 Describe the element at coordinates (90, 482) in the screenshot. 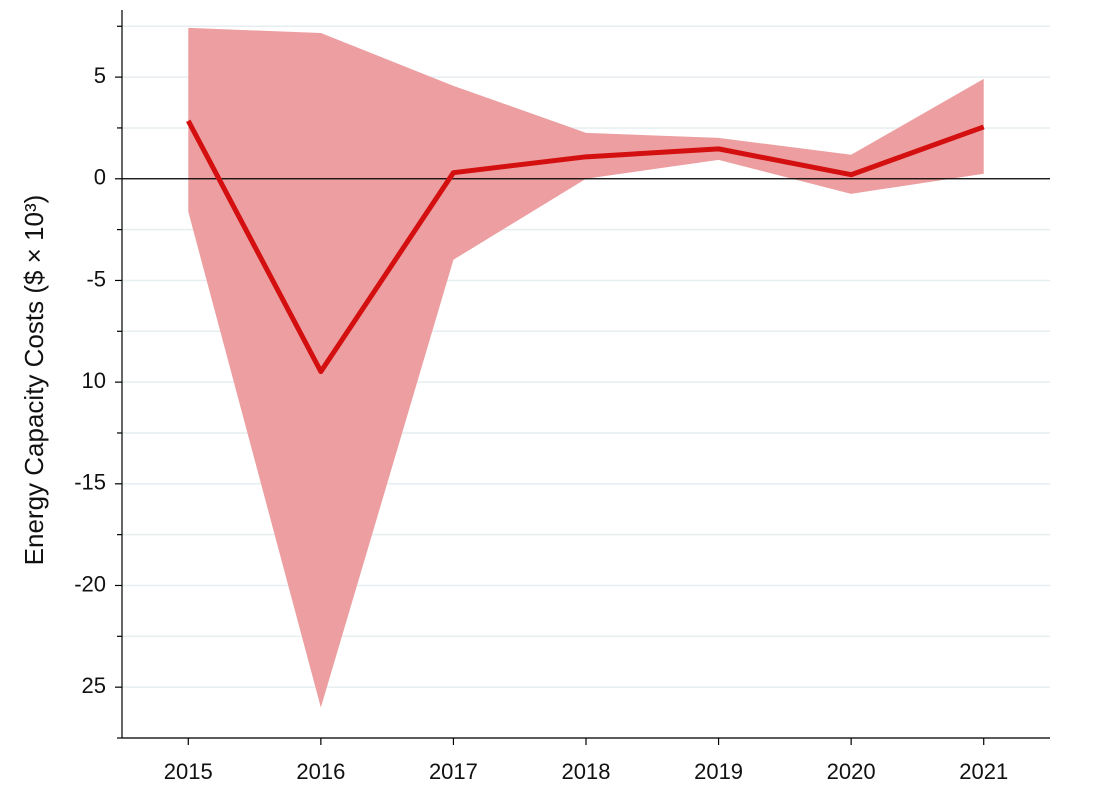

I see `y-tick-label: -15` at that location.